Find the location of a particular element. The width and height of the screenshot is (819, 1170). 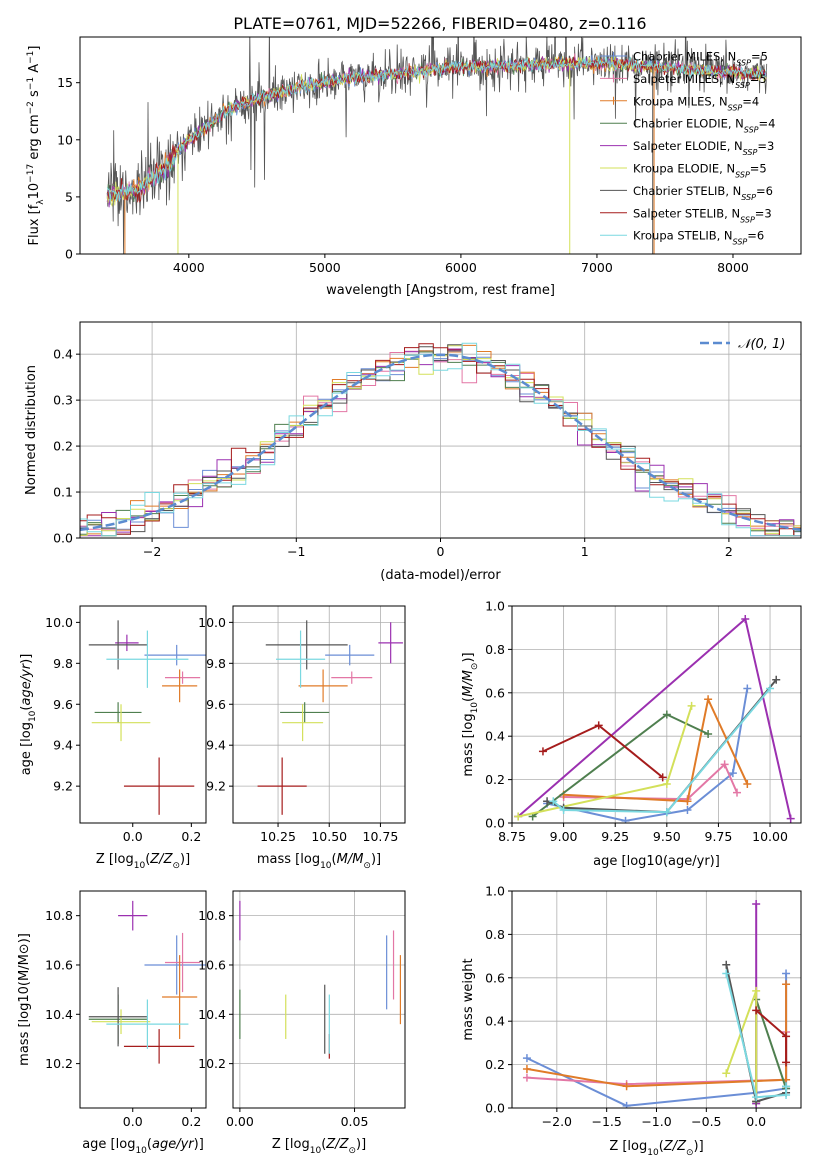

y-tick-label: 10.4 is located at coordinates (59, 1014).